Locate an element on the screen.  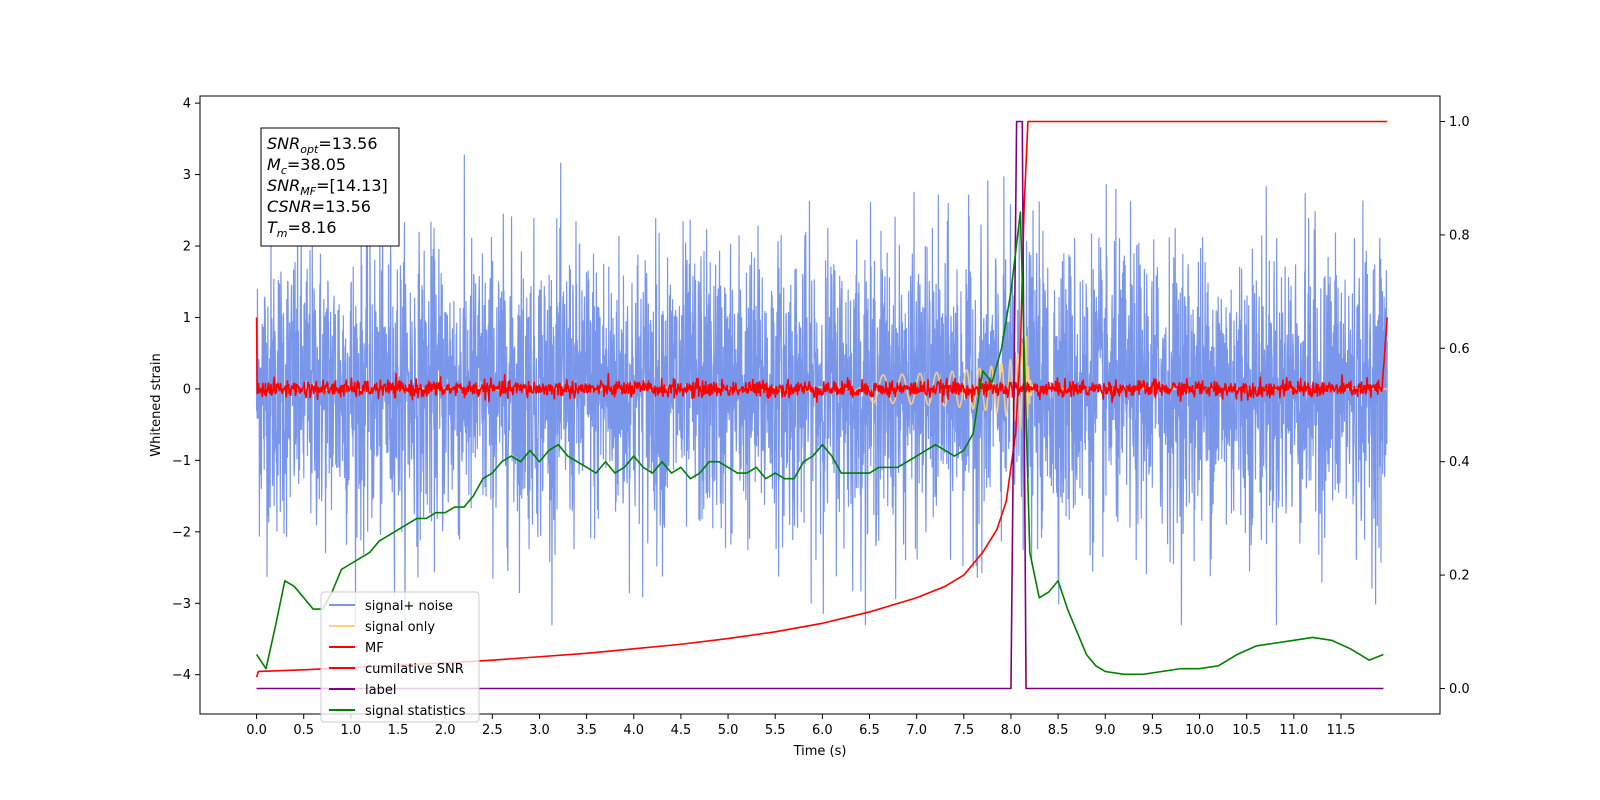
y2-tick-label: 0.8 is located at coordinates (1459, 235).